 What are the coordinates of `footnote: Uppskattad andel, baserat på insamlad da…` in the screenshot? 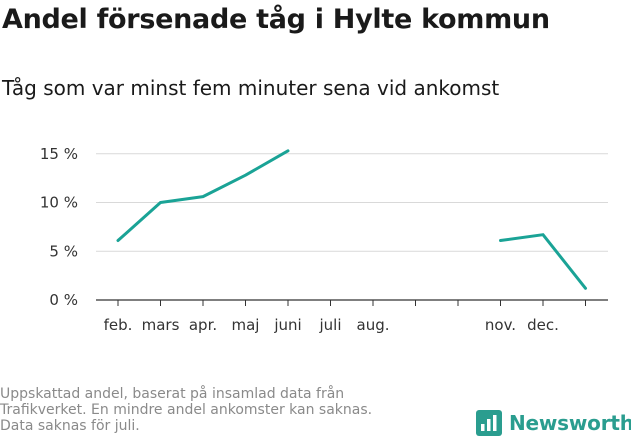 It's located at (220, 410).